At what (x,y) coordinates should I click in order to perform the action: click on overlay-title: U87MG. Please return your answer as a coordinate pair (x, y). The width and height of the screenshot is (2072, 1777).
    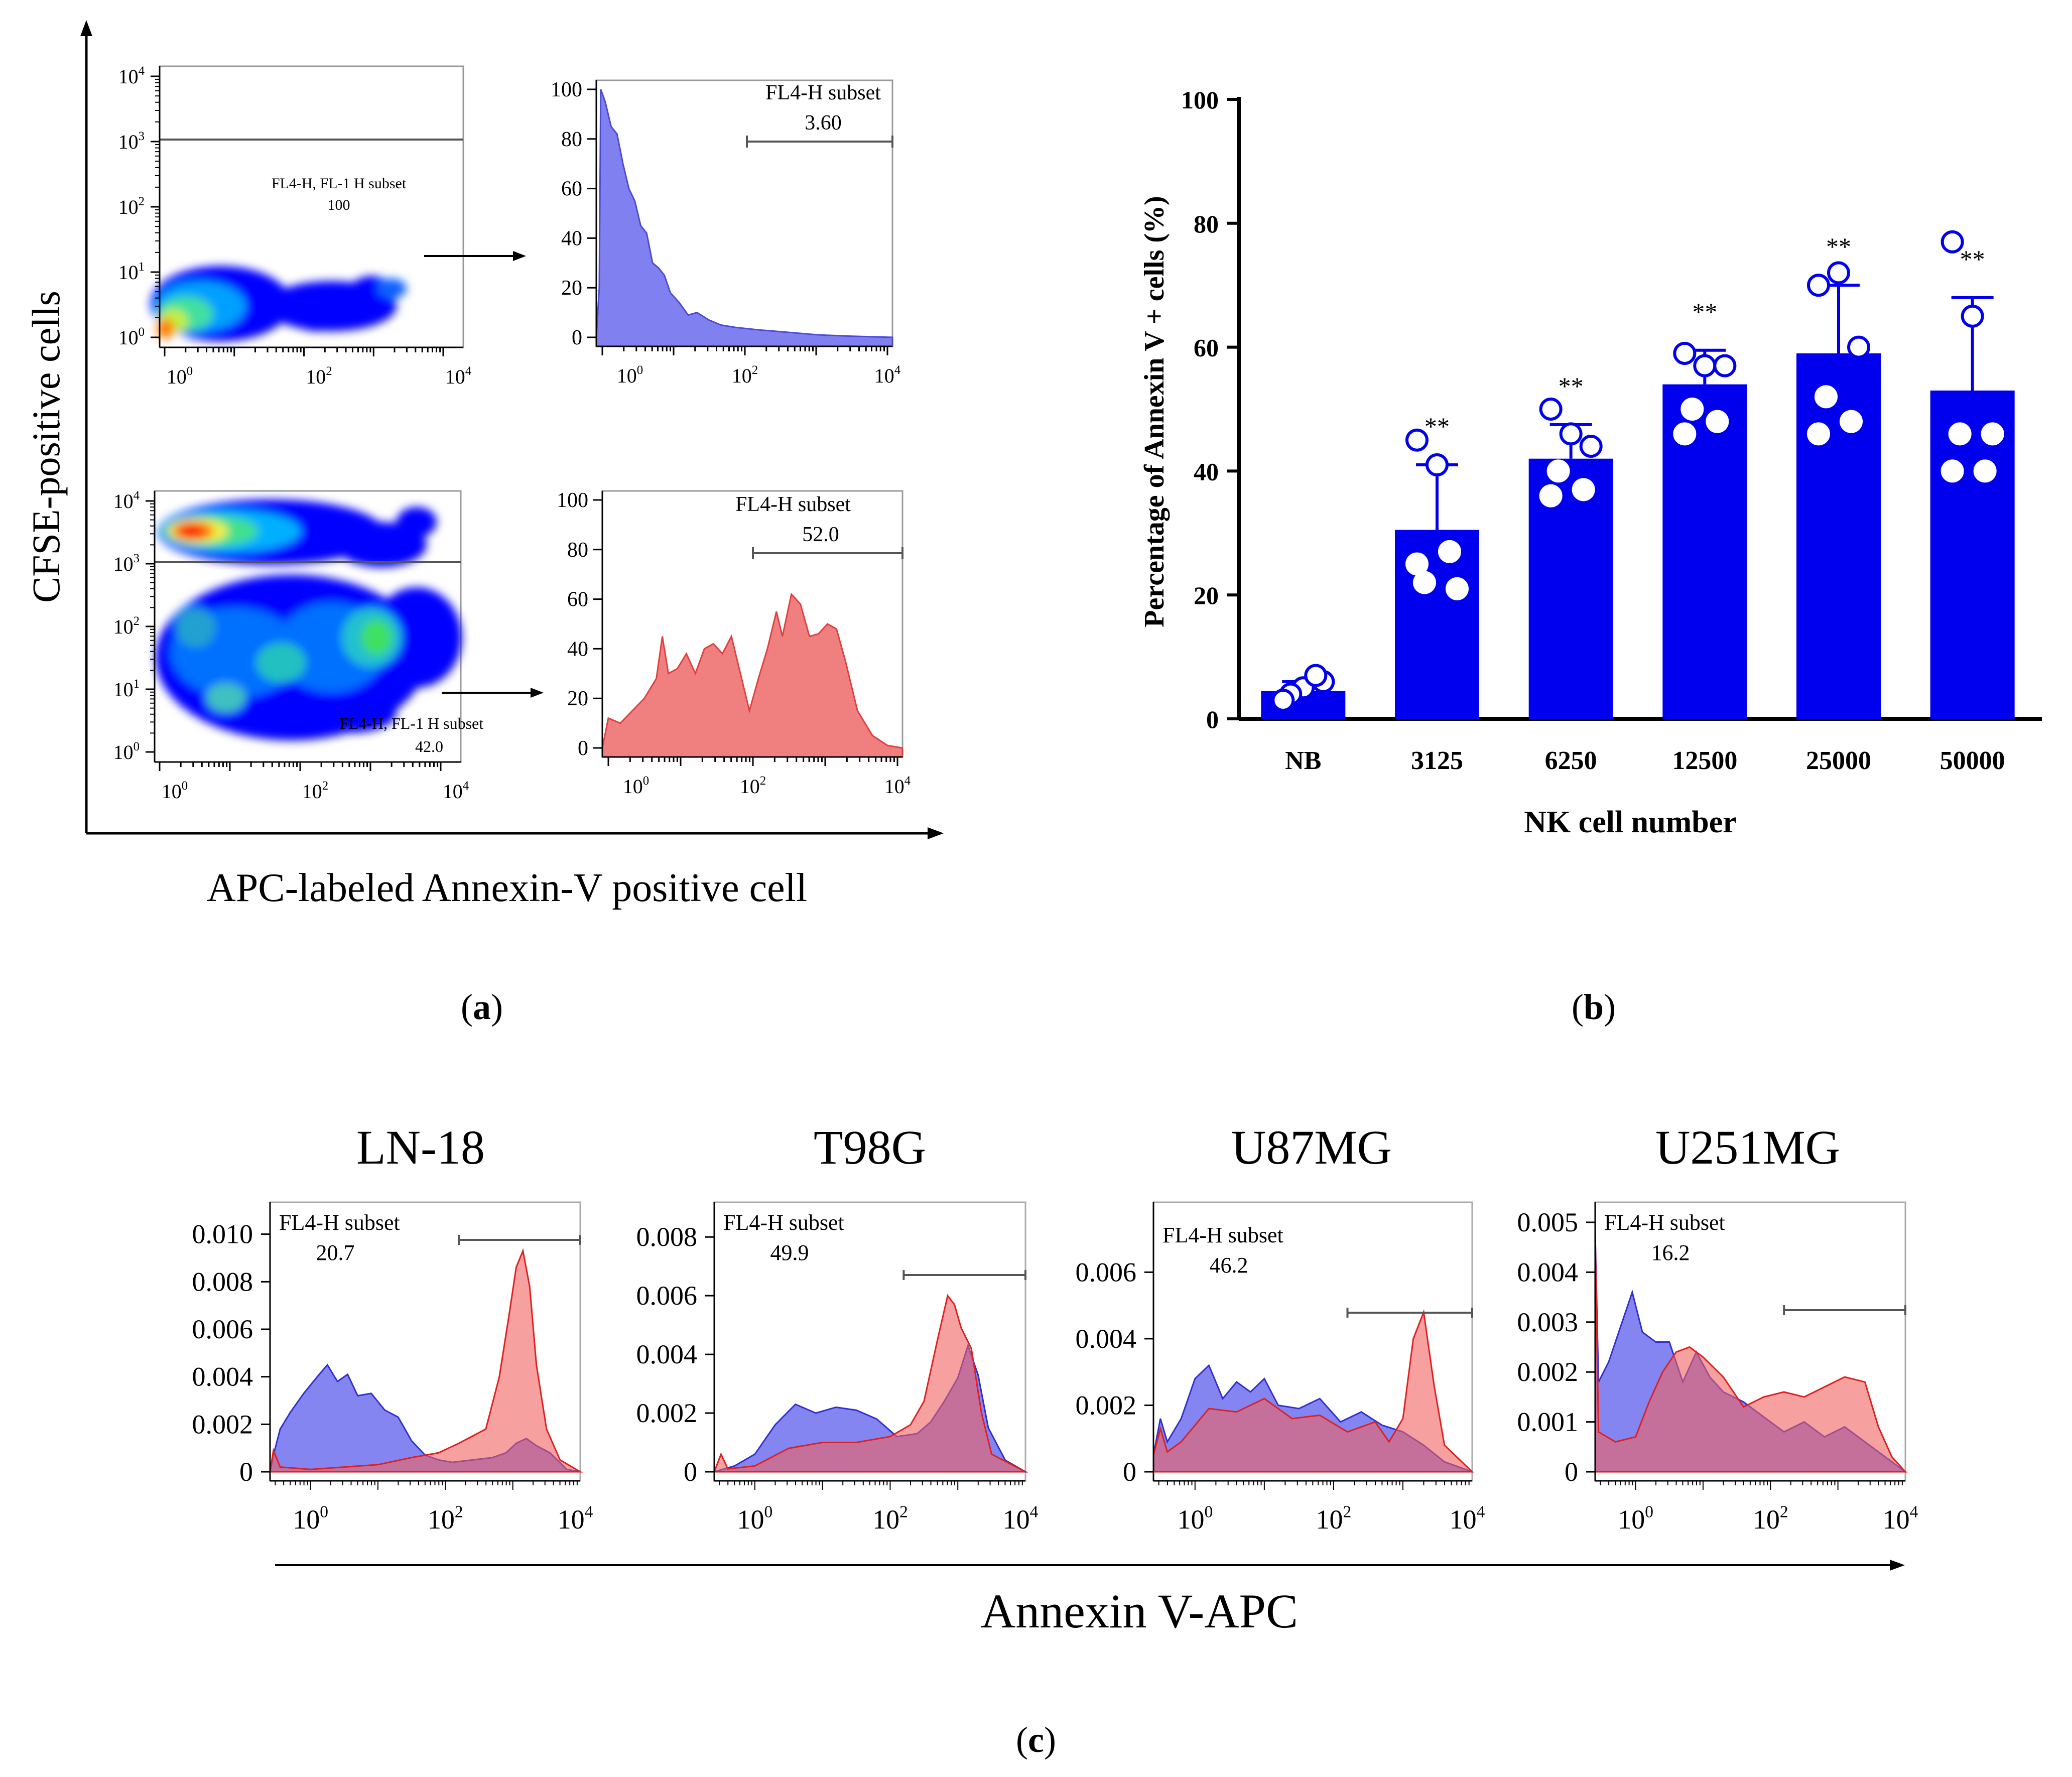
    Looking at the image, I should click on (1311, 1147).